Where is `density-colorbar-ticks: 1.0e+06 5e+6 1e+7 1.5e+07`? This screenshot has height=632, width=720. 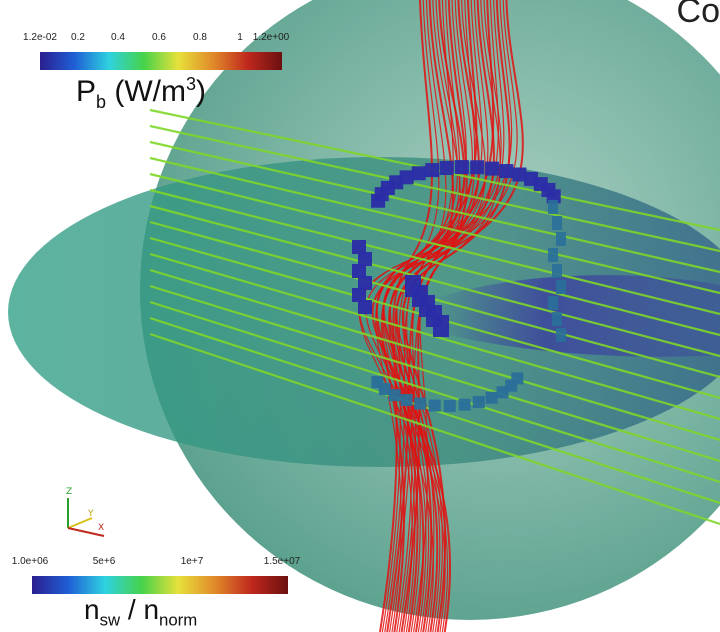
density-colorbar-ticks: 1.0e+06 5e+6 1e+7 1.5e+07 is located at coordinates (156, 563).